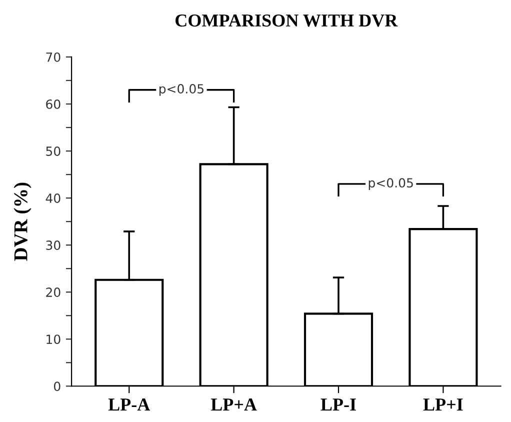 This screenshot has width=511, height=422. Describe the element at coordinates (53, 57) in the screenshot. I see `y-tick-label: 70` at that location.